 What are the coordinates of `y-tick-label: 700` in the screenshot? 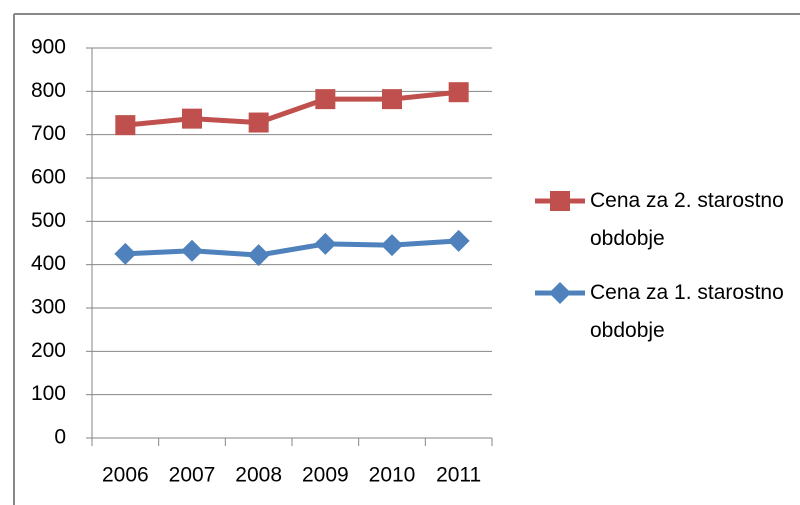 It's located at (48, 133).